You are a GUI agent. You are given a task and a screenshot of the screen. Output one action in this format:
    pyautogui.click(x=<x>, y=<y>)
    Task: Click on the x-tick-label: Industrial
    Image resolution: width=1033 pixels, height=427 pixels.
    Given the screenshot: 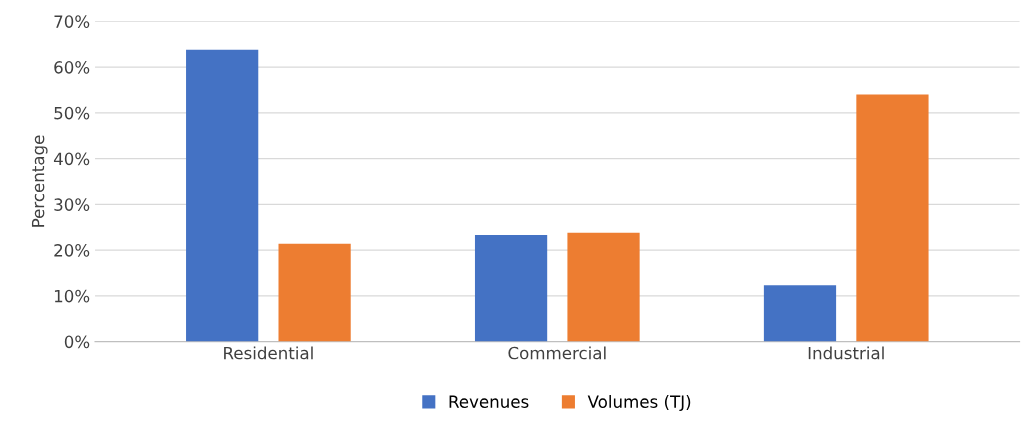 What is the action you would take?
    pyautogui.click(x=846, y=353)
    